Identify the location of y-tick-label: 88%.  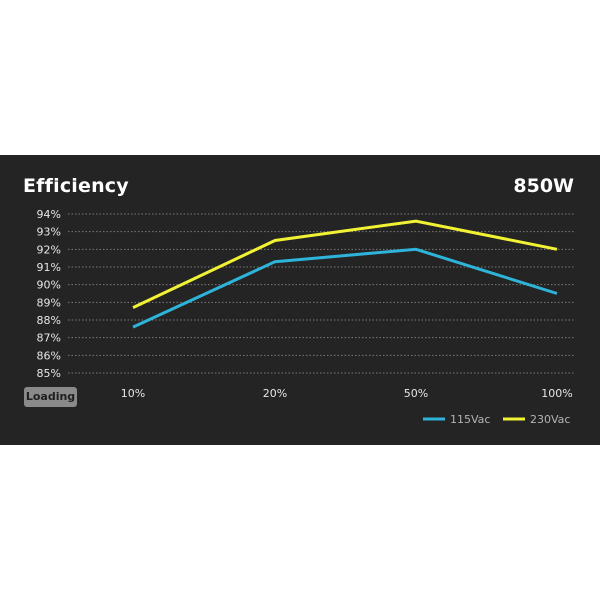
(49, 320).